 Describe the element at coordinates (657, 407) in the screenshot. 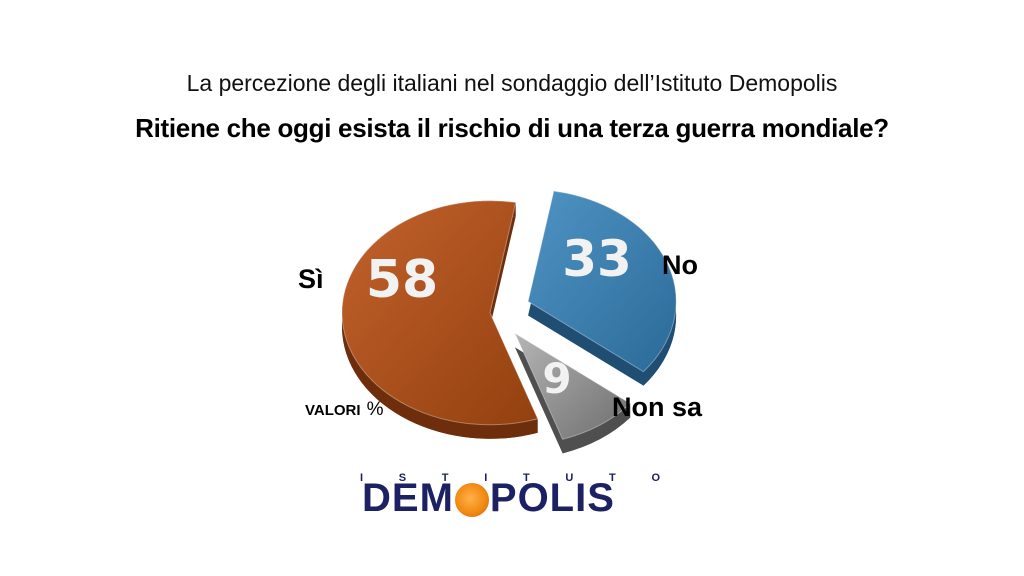

I see `category-label-non-sa: Non sa` at that location.